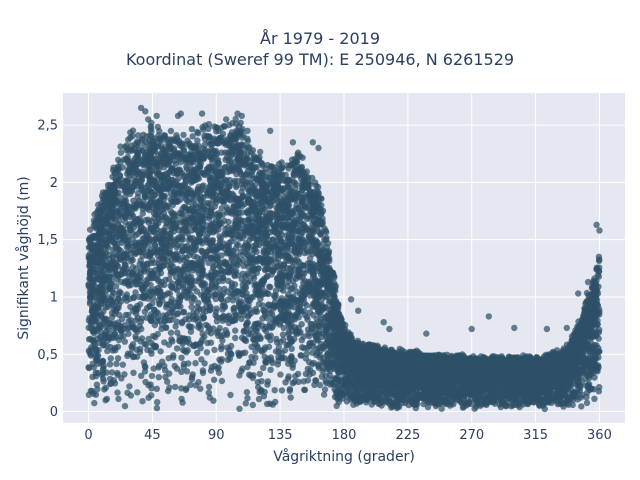 This screenshot has height=480, width=640. What do you see at coordinates (320, 38) in the screenshot?
I see `chart-title: År 1979 - 2019` at bounding box center [320, 38].